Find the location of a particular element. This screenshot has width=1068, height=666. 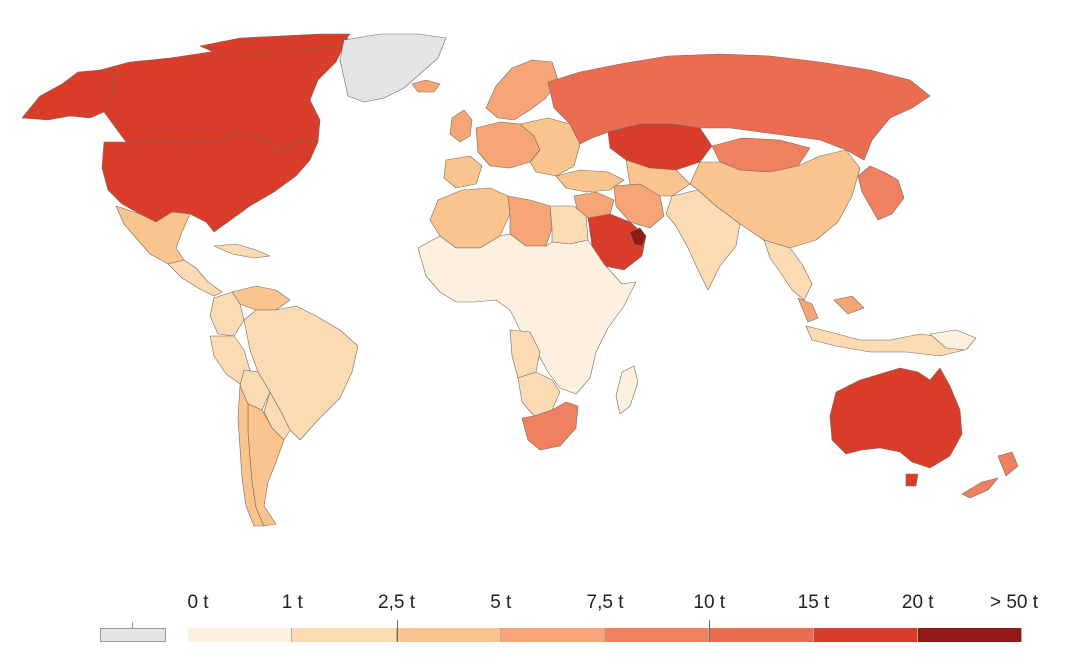

country-venezuela is located at coordinates (261, 298).